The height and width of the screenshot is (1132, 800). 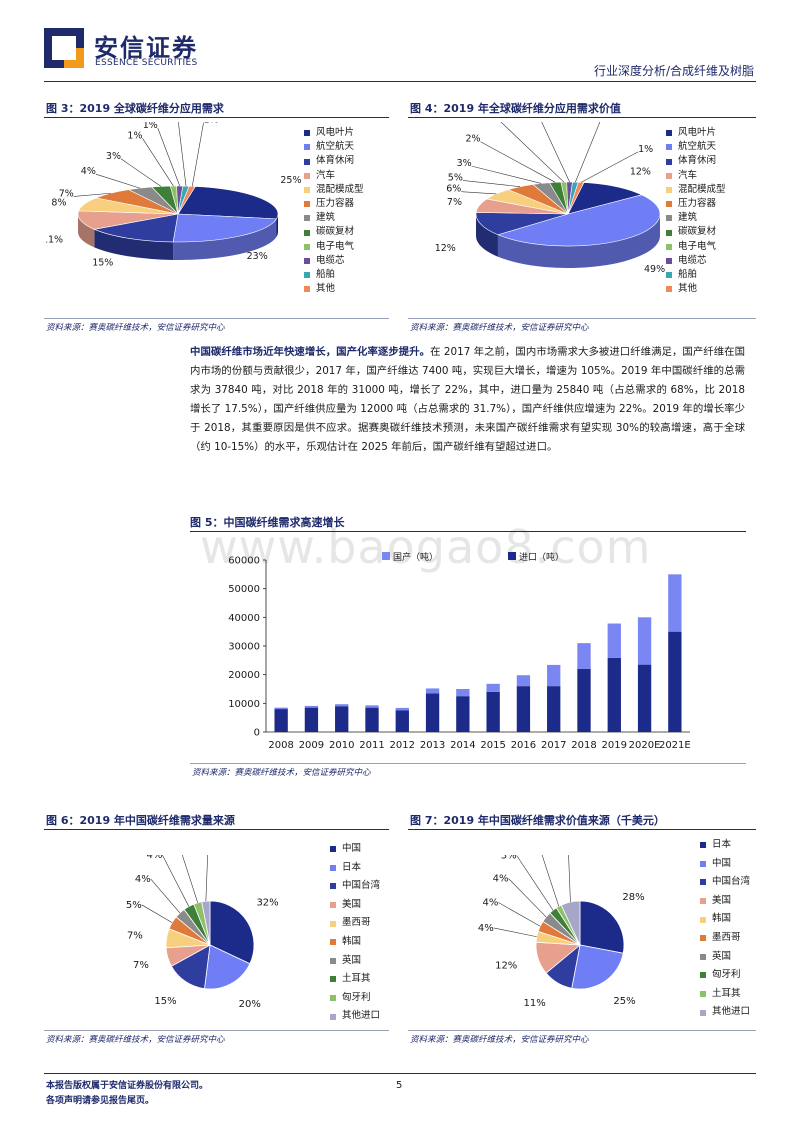 I want to click on fig3-slice-side, so click(x=225, y=239).